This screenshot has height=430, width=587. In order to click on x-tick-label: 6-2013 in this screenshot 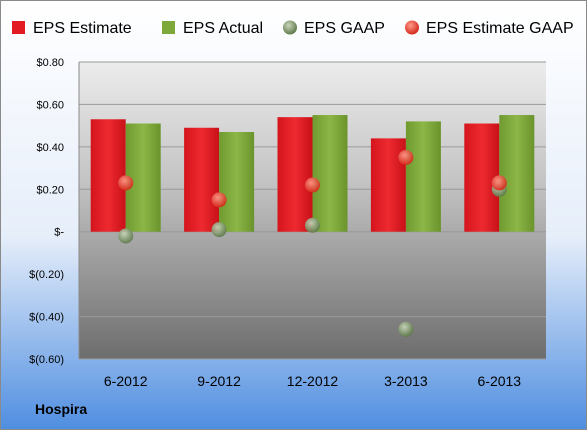, I will do `click(500, 381)`.